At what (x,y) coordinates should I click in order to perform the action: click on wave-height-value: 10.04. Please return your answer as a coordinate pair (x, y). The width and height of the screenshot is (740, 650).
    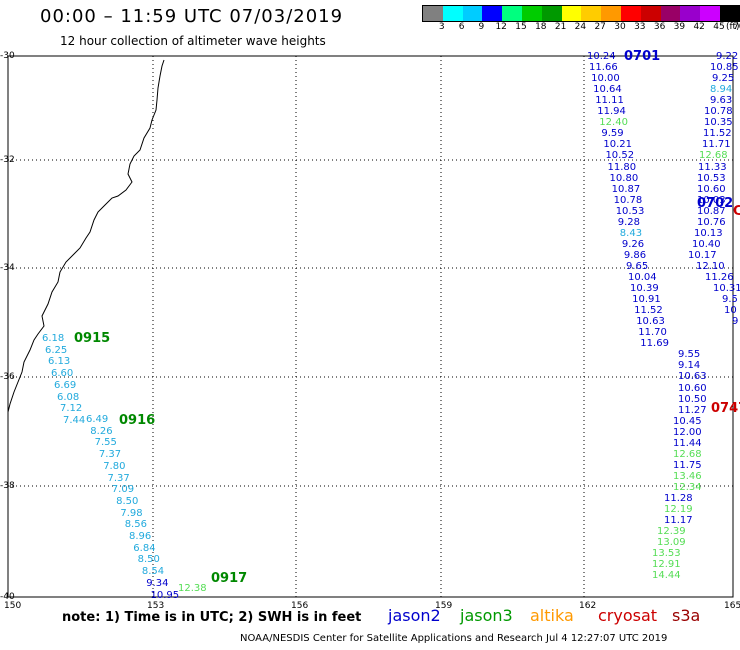
    Looking at the image, I should click on (642, 277).